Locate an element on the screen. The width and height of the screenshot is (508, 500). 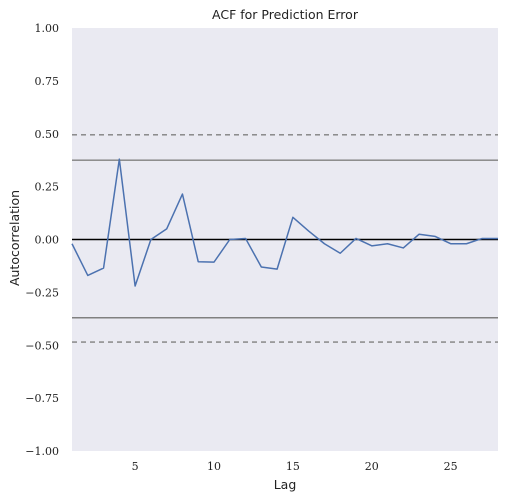
x-tick-labels: 5 10 15 20 25 is located at coordinates (295, 466).